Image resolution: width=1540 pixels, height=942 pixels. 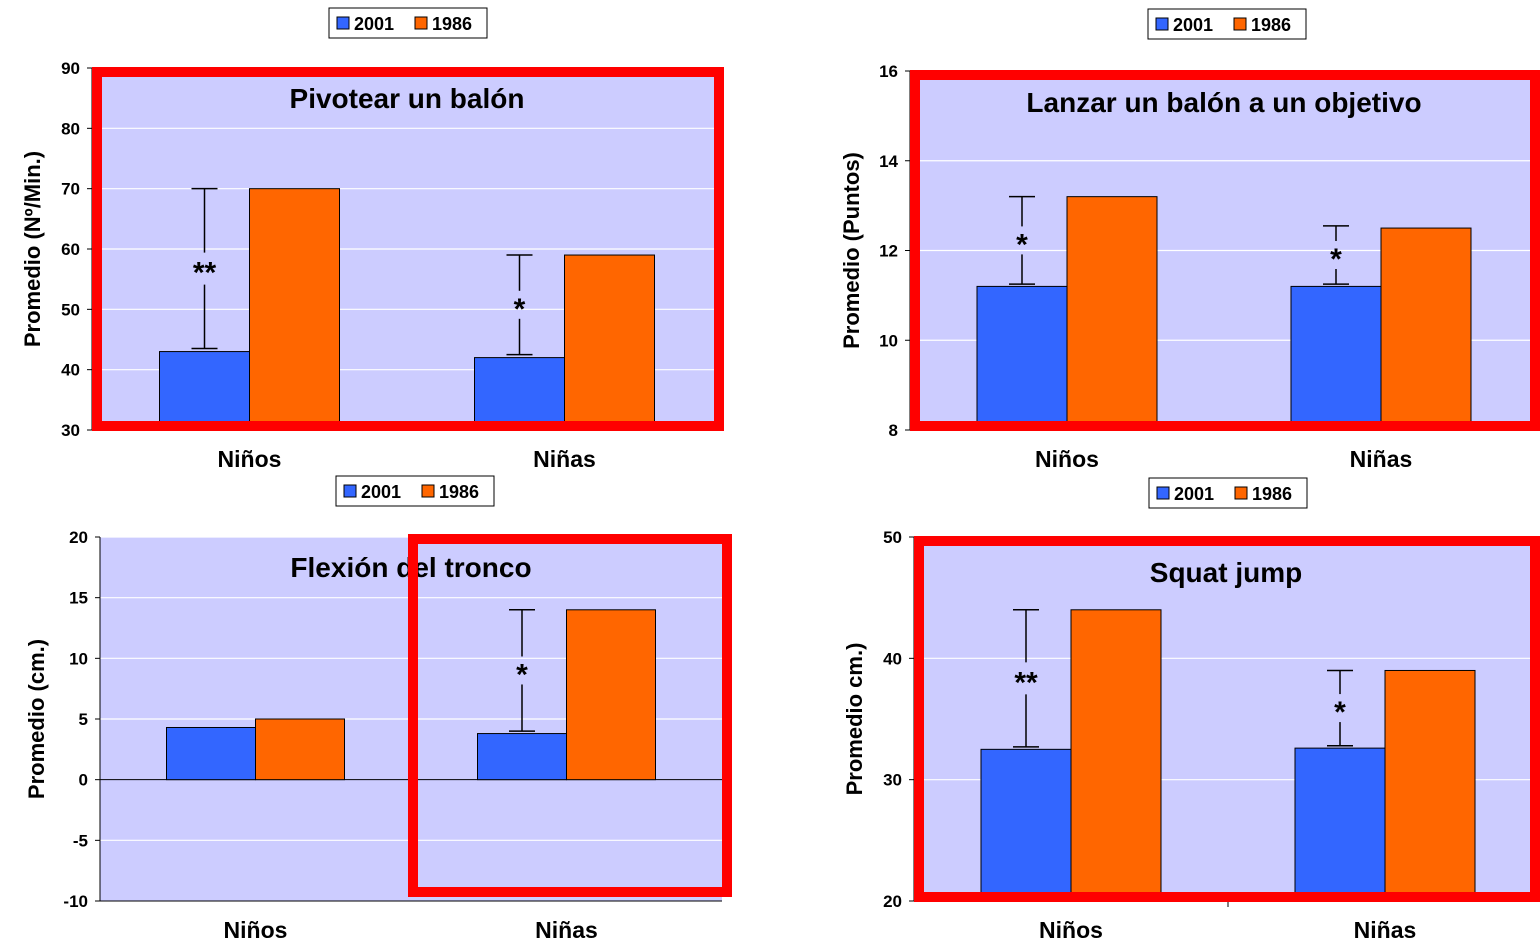 What do you see at coordinates (1223, 102) in the screenshot?
I see `chart-title: Lanzar un balón a un objetivo` at bounding box center [1223, 102].